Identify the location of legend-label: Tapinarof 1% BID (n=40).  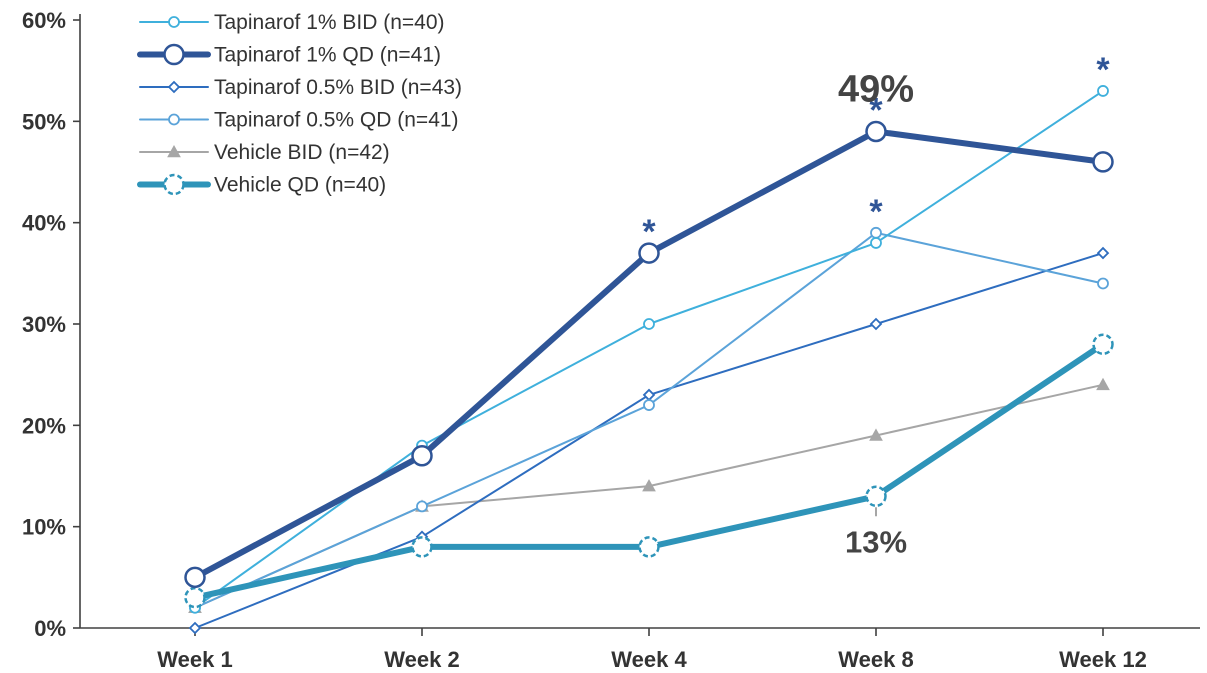
(329, 22).